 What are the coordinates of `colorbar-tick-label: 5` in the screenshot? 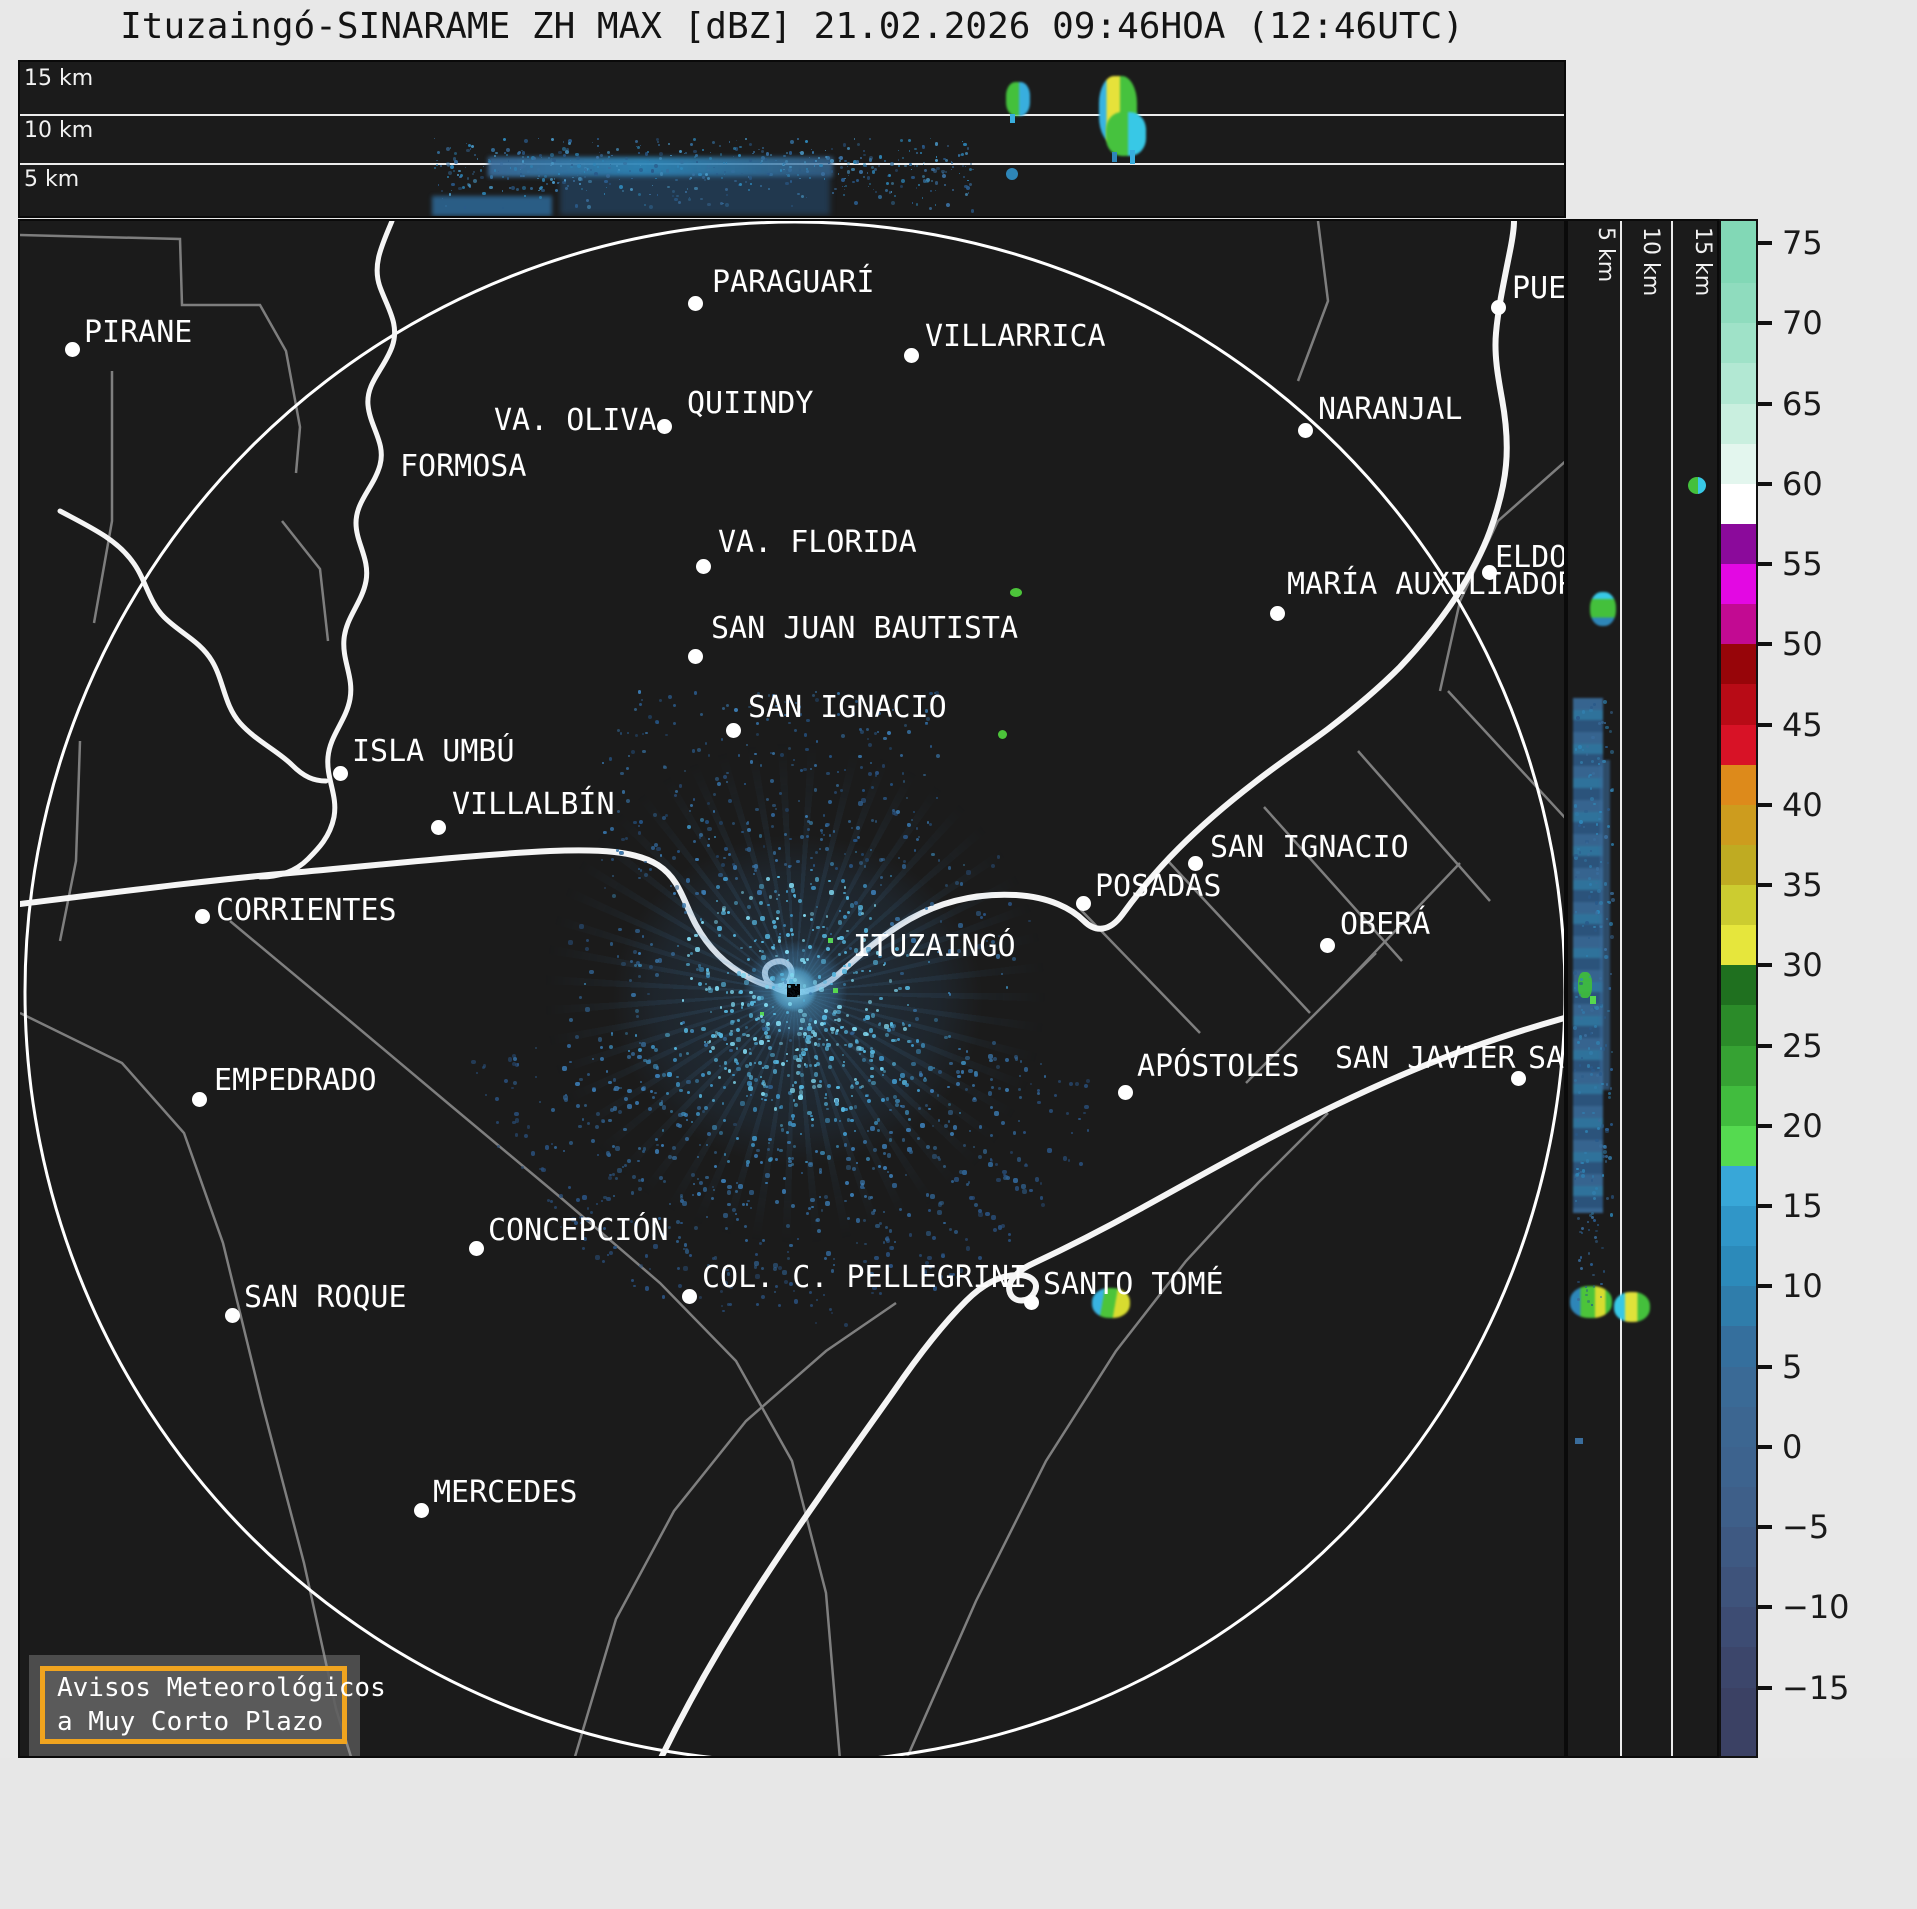 It's located at (1792, 1366).